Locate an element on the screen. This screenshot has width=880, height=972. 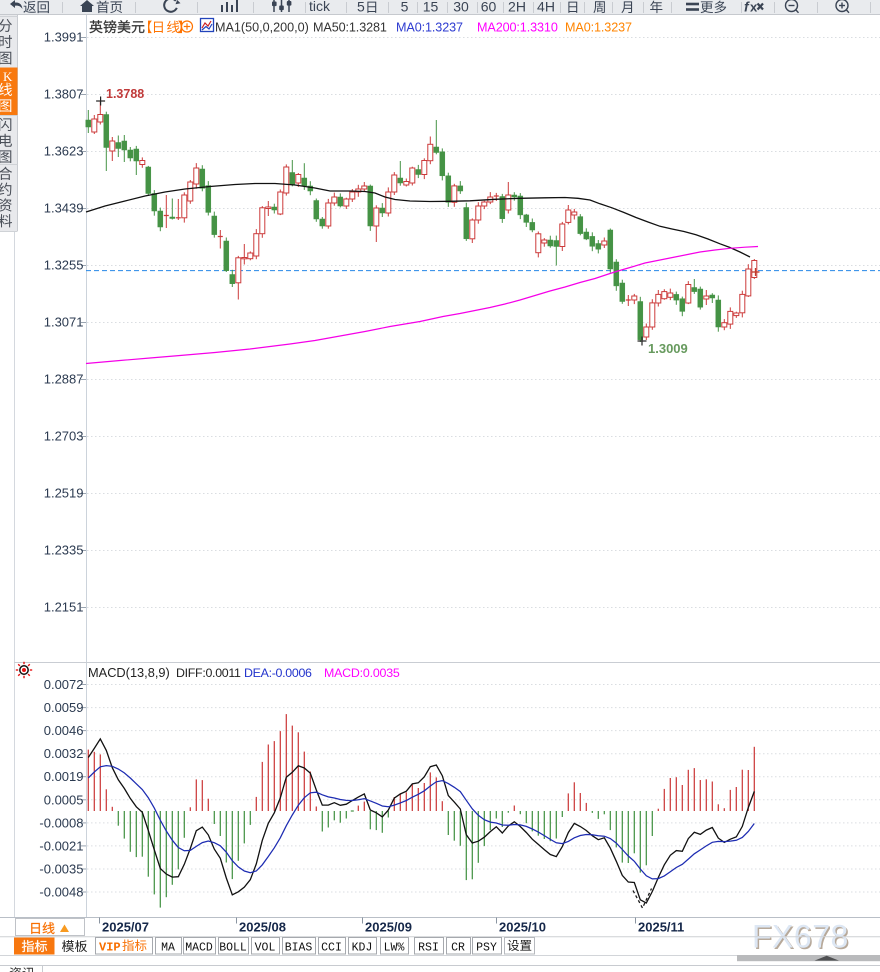
svg-text: BIAS is located at coordinates (299, 948).